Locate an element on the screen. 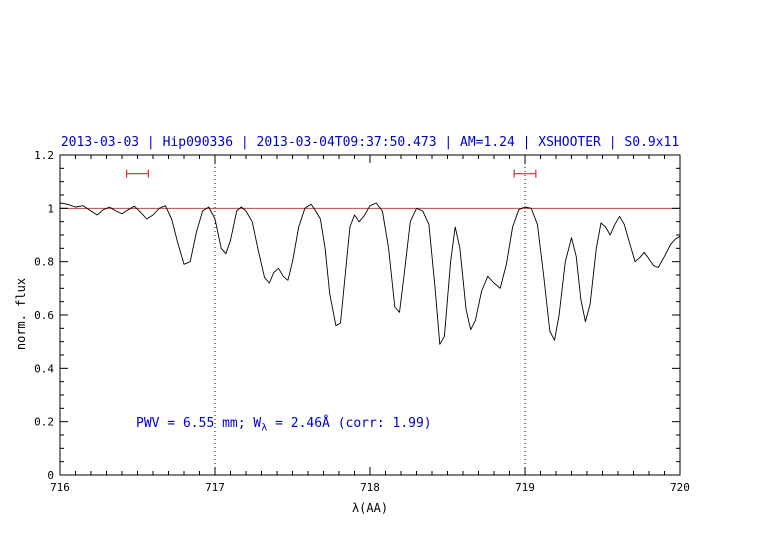  pwv-annotation-suffix: = 2.46Å (corr: 1.99) is located at coordinates (349, 423).